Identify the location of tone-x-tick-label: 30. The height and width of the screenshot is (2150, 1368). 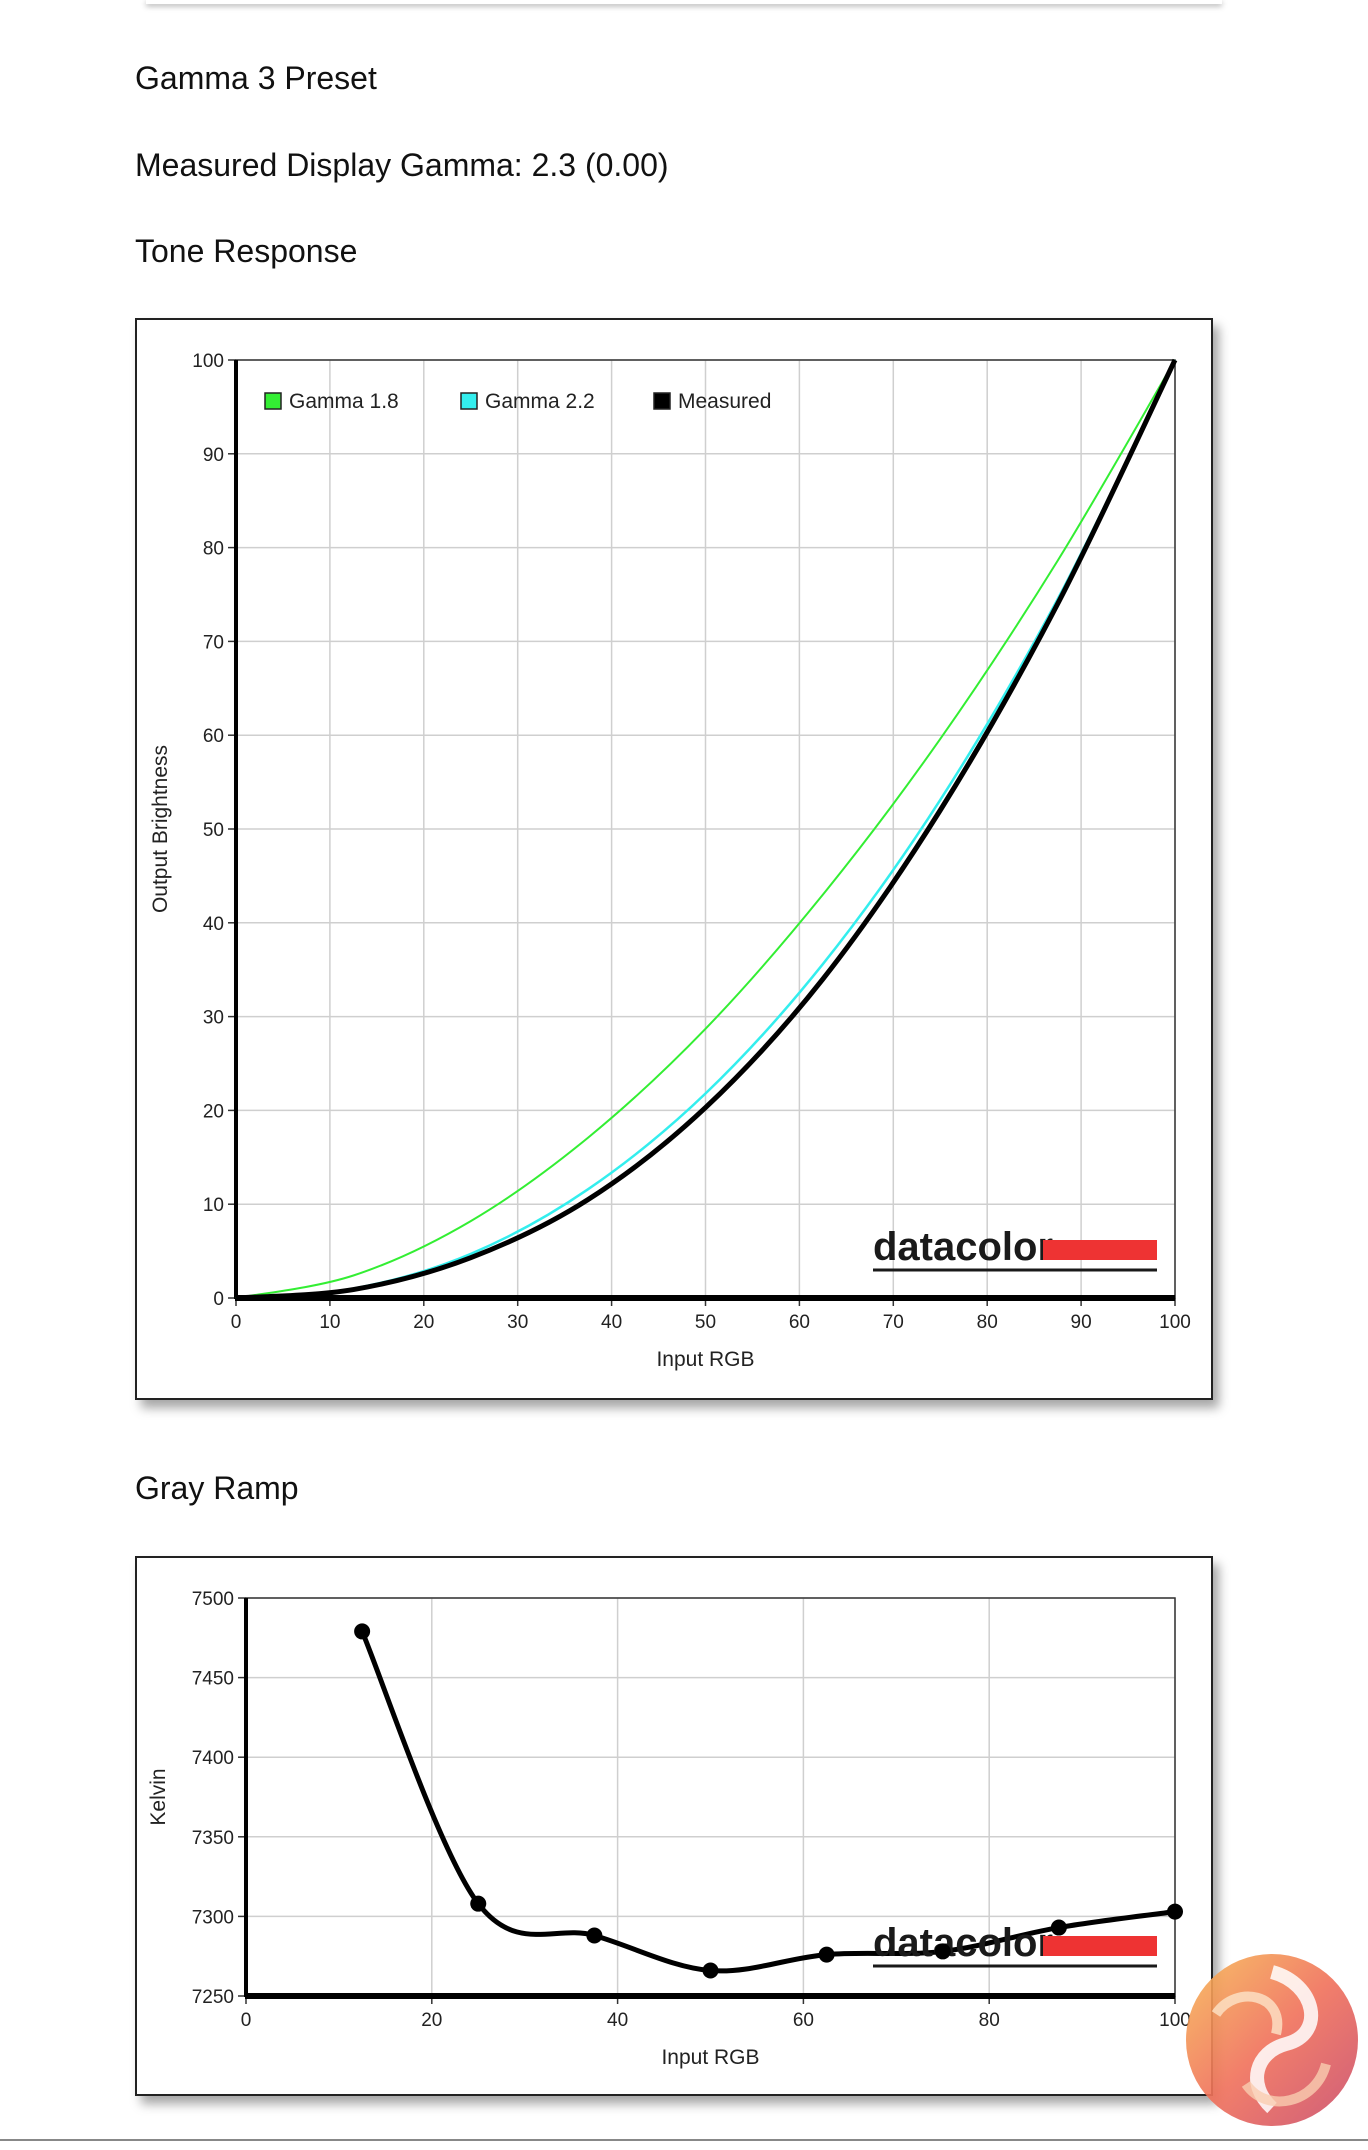
(517, 1322).